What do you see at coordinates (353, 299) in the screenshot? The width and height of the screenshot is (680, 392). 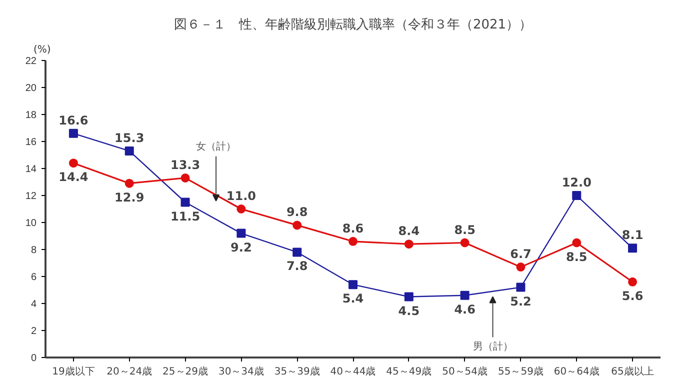 I see `data-label: 5.4` at bounding box center [353, 299].